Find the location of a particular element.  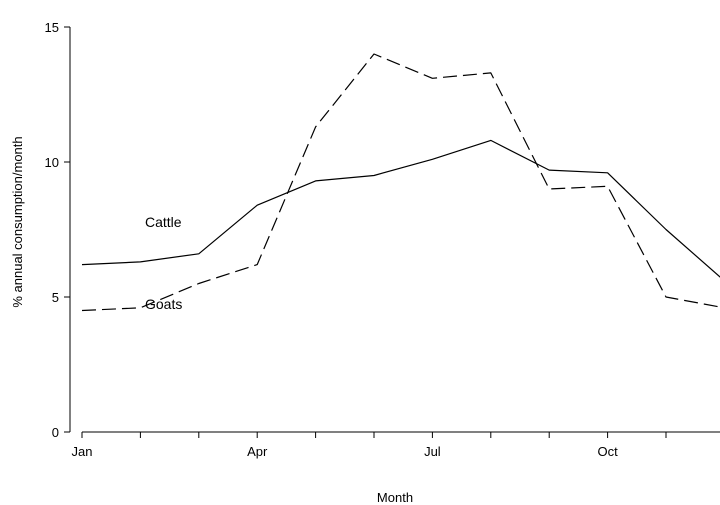

series-labels: Cattle Goats is located at coordinates (163, 263).